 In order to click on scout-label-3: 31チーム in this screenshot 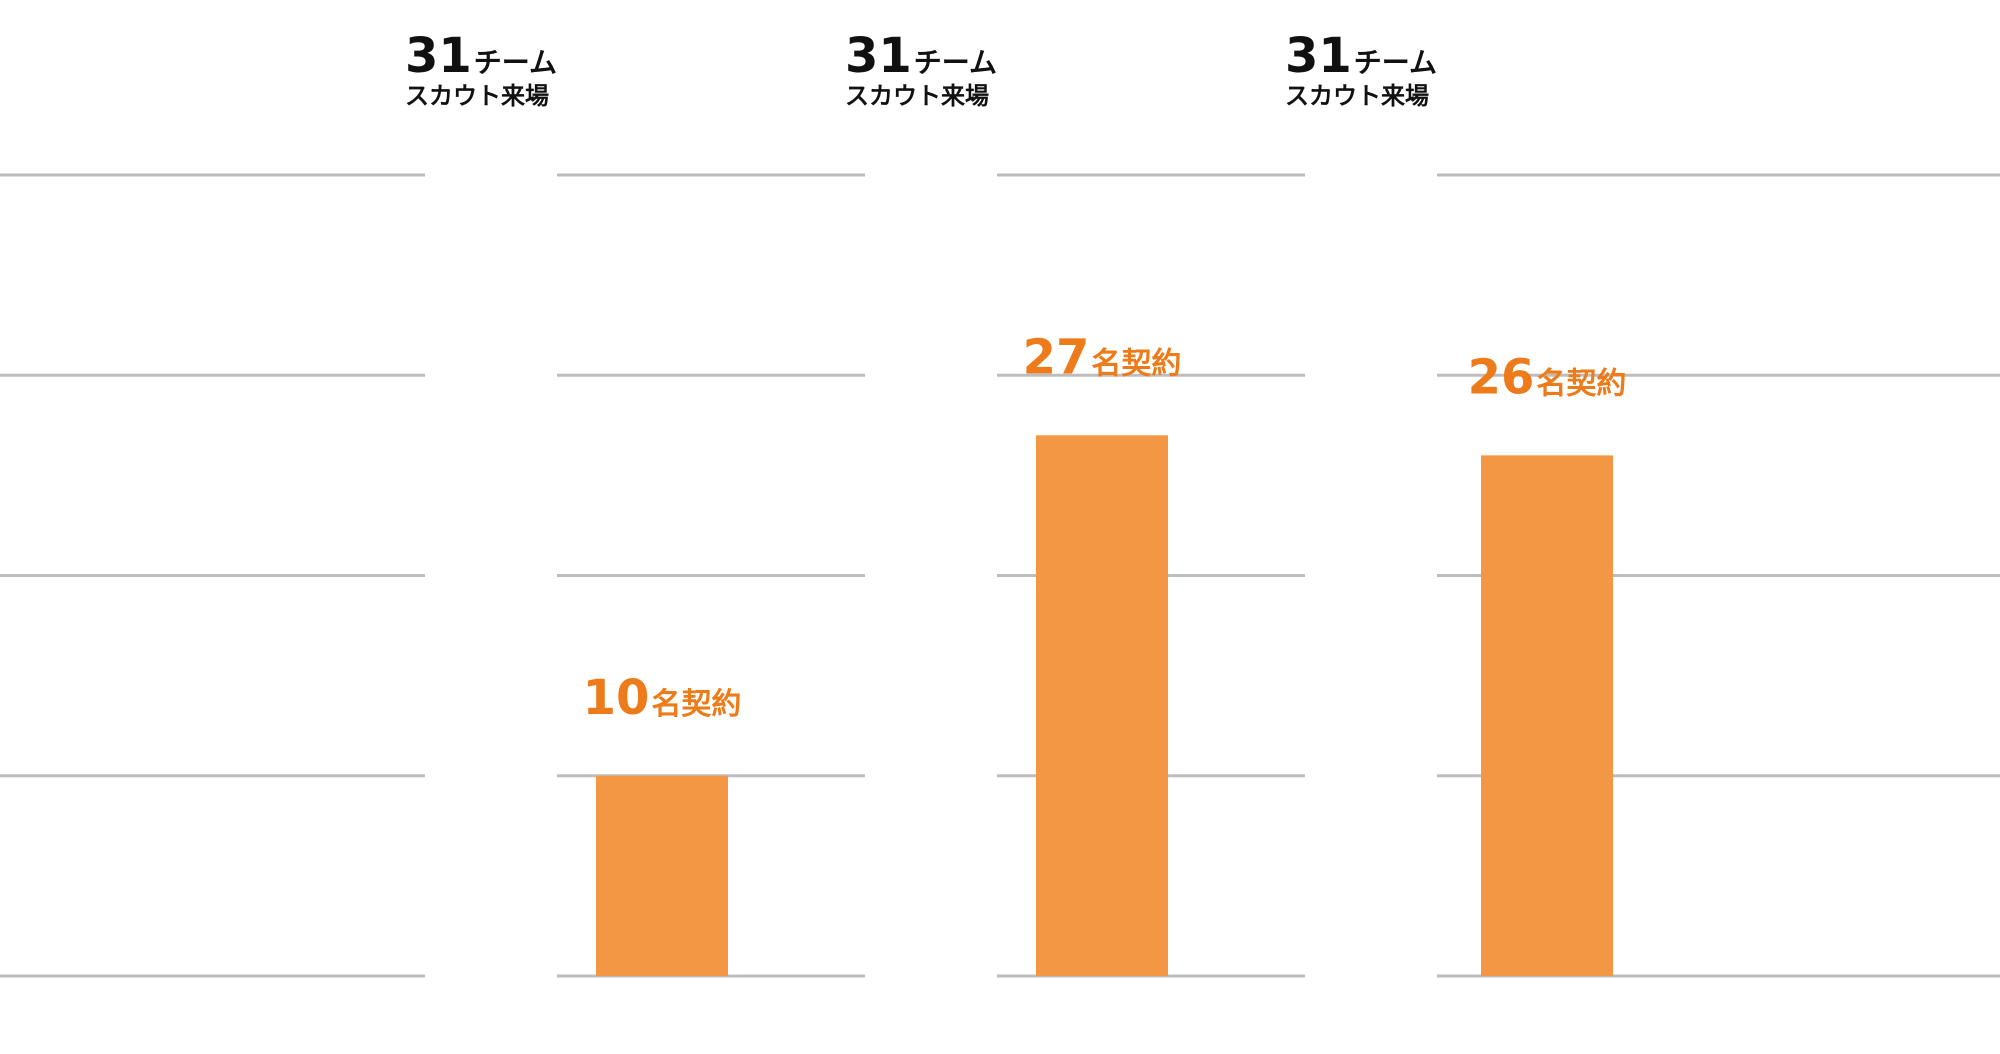, I will do `click(1361, 56)`.